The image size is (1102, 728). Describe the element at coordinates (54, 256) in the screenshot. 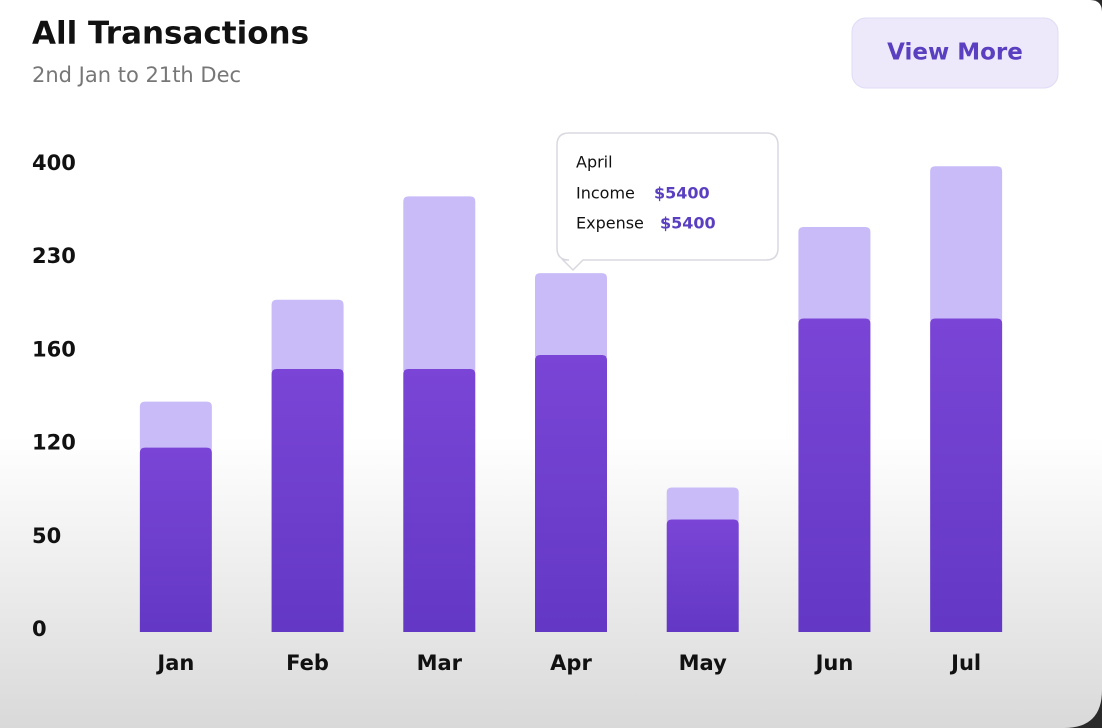

I see `y-tick-label: 230` at that location.